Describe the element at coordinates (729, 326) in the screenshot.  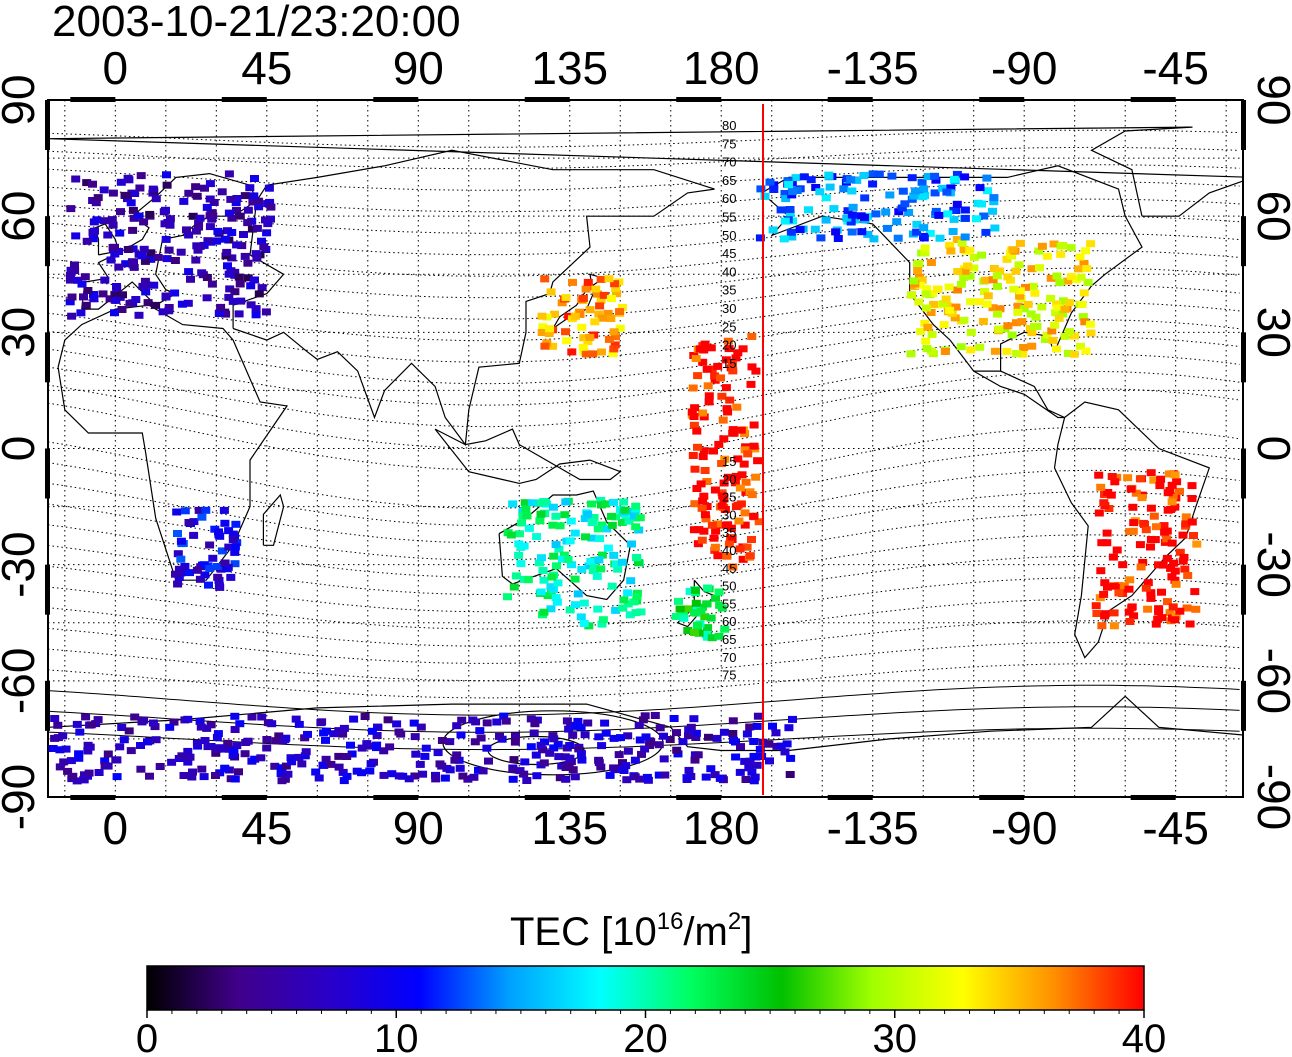
I see `contour-label: 25` at that location.